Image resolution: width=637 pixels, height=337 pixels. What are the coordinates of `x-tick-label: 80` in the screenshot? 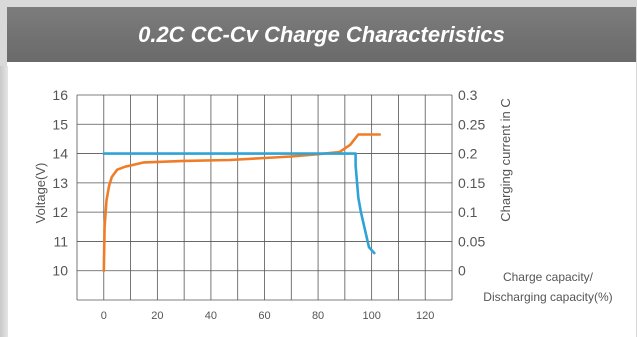 It's located at (318, 316).